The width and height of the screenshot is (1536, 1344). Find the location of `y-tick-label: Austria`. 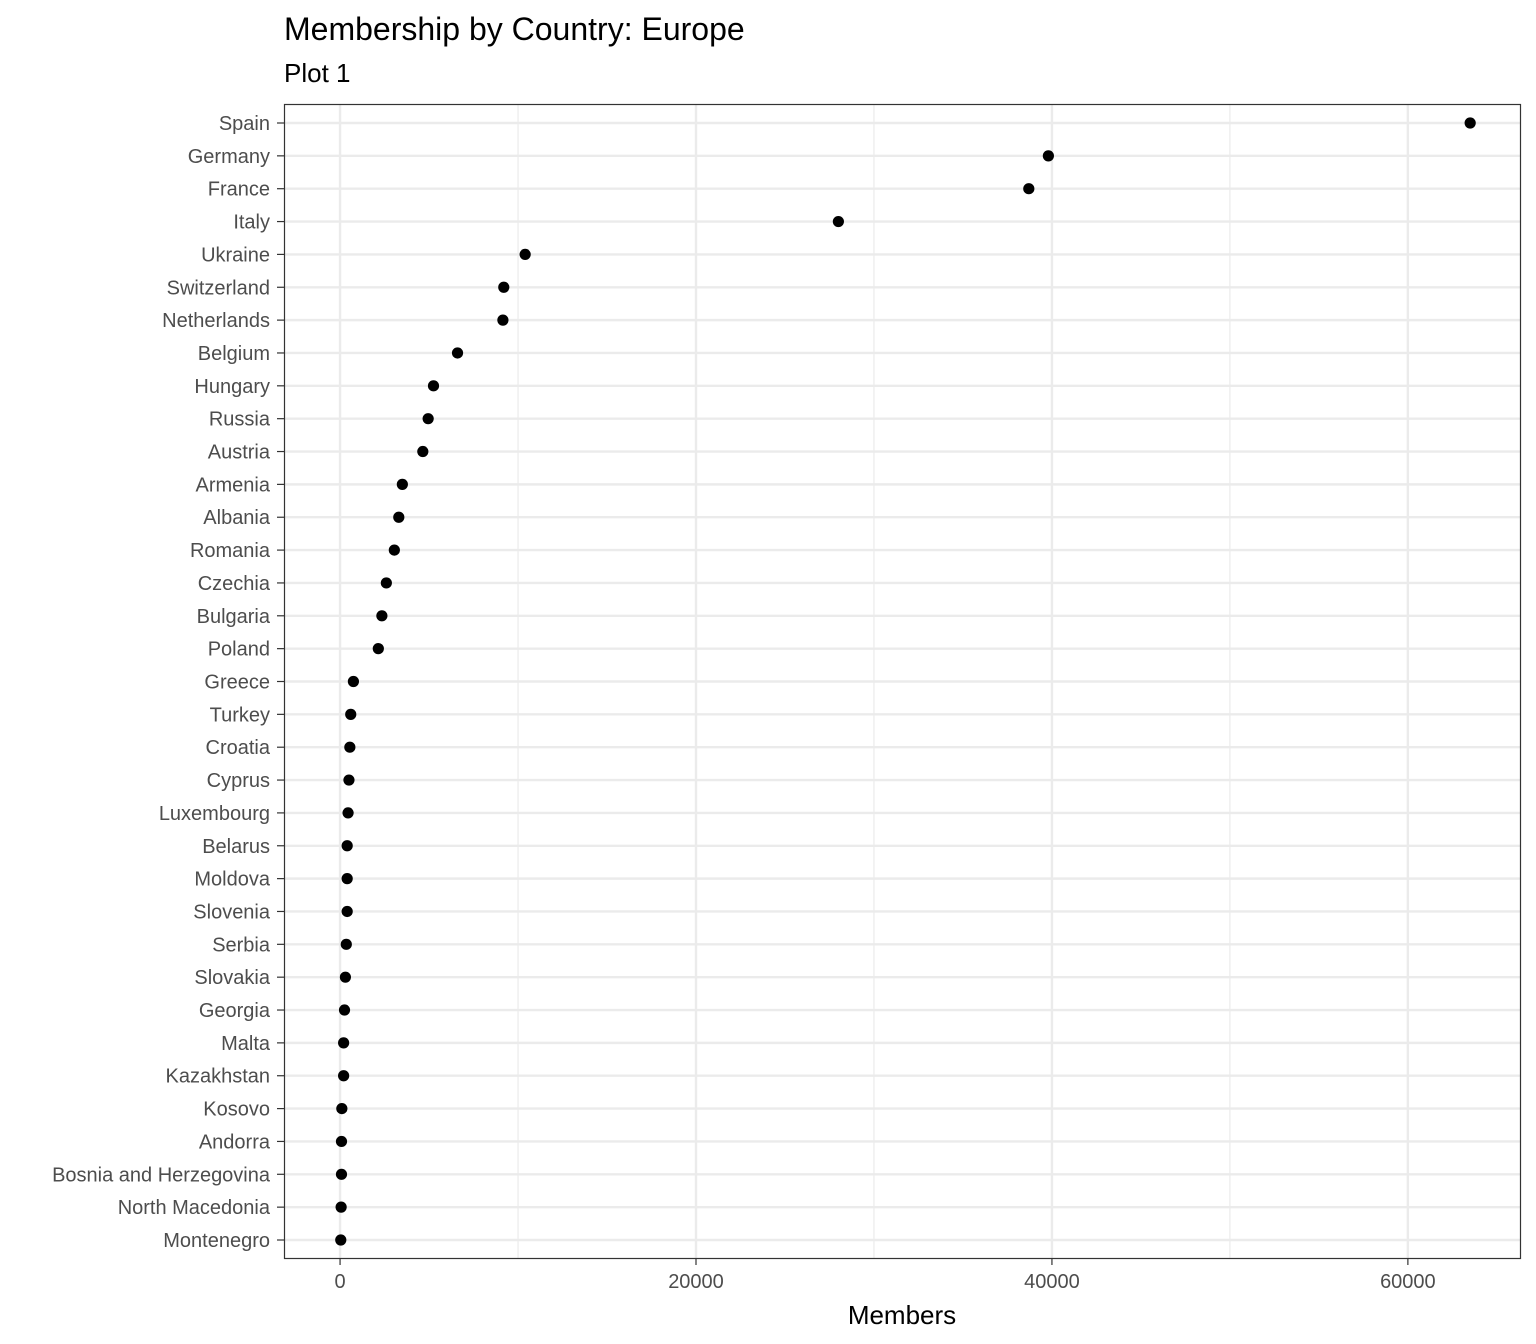

y-tick-label: Austria is located at coordinates (239, 453).